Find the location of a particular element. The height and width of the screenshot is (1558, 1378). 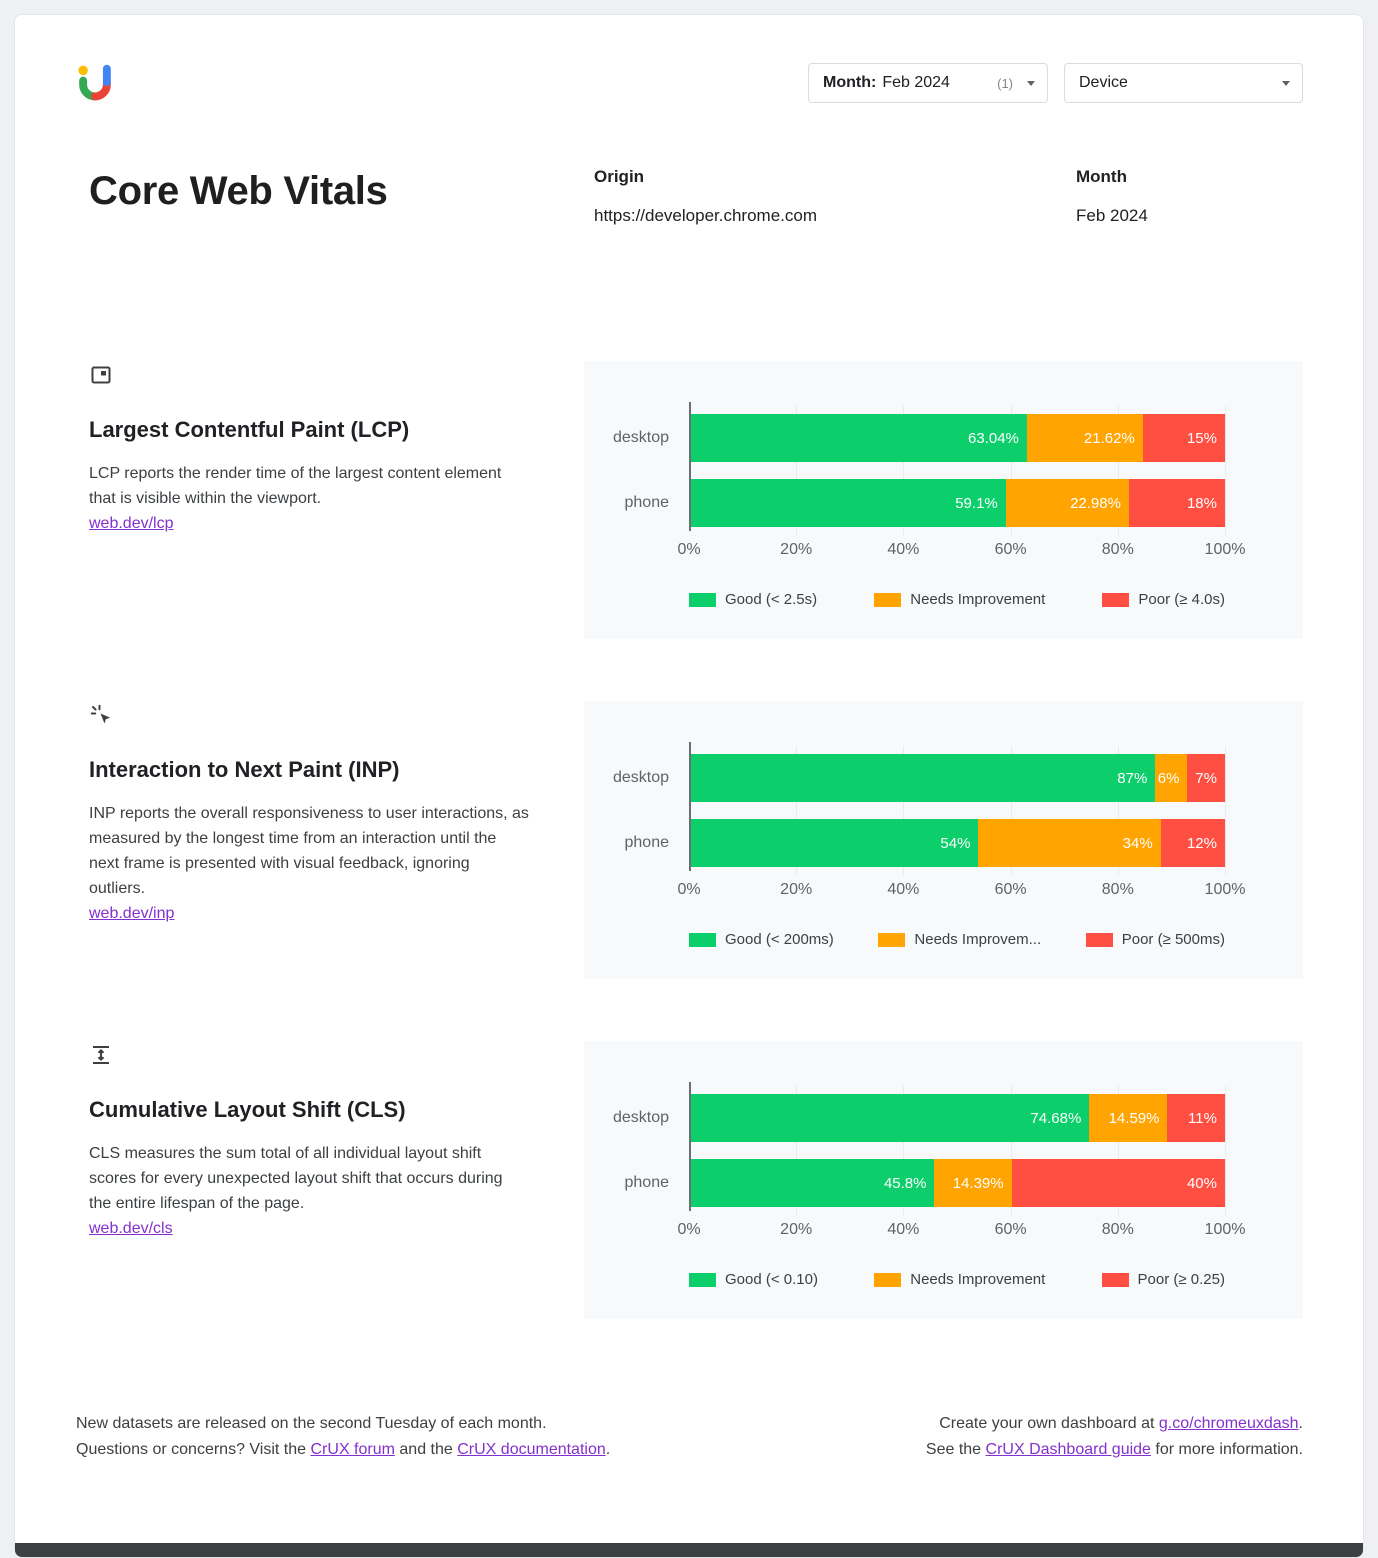

legend-label: Good (< 0.10) is located at coordinates (771, 1279).